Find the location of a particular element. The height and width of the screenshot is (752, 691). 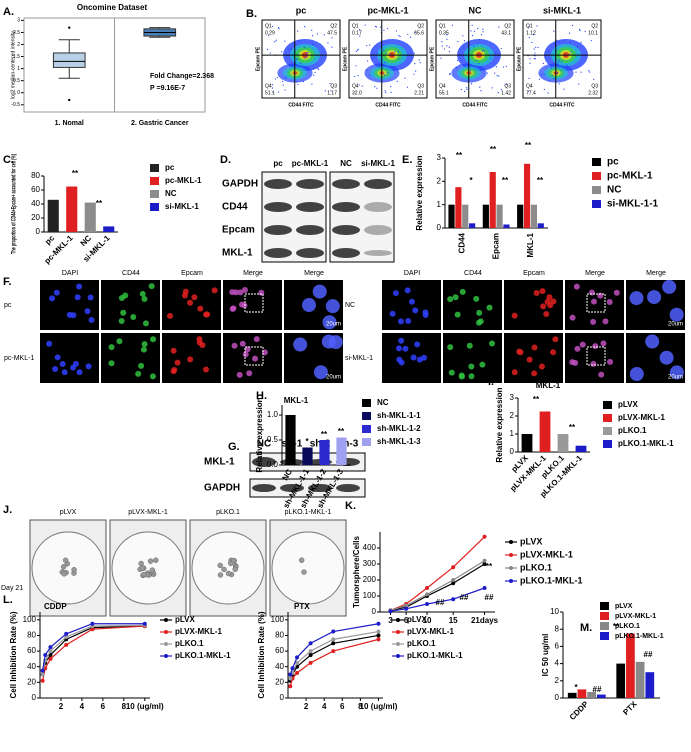

legend-label: sh-MKL-1-3 is located at coordinates (399, 441).